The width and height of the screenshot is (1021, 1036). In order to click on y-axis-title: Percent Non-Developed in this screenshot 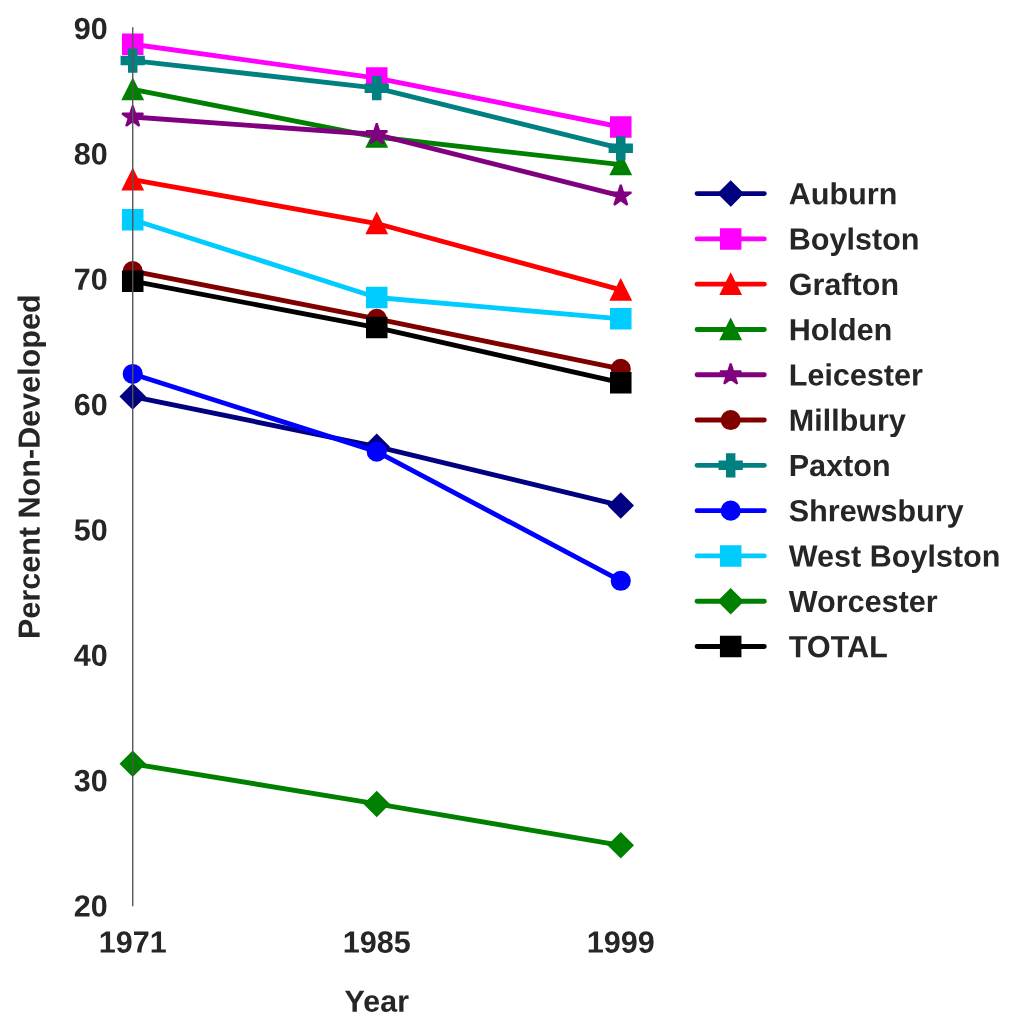, I will do `click(31, 466)`.